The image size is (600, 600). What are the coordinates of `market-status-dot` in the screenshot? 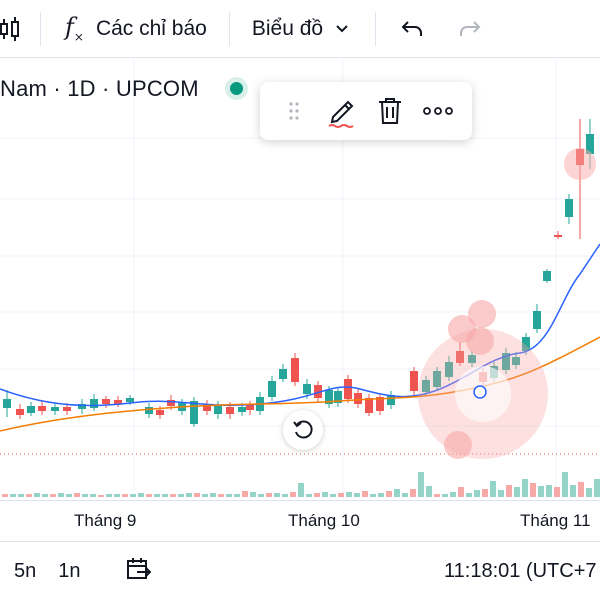 It's located at (236, 88).